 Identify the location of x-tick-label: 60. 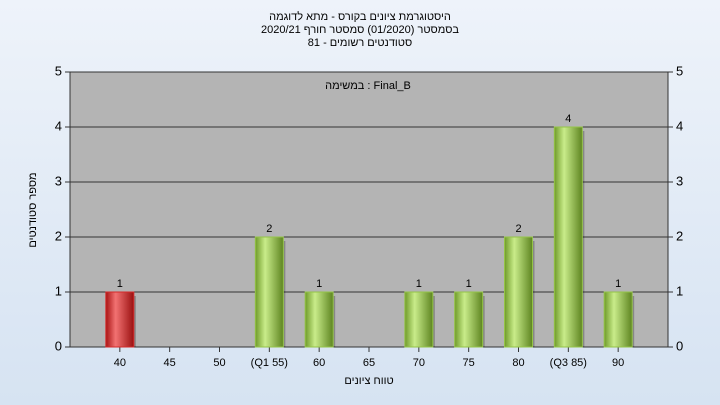
(319, 363).